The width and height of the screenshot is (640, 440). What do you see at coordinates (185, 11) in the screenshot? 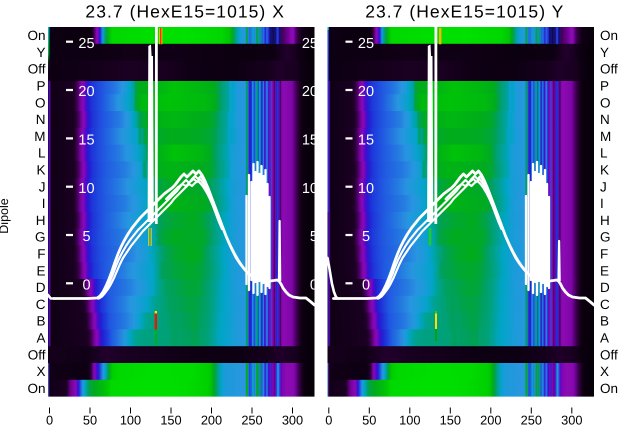
I see `svg-text: 23.7 (HexE15=1015) X` at bounding box center [185, 11].